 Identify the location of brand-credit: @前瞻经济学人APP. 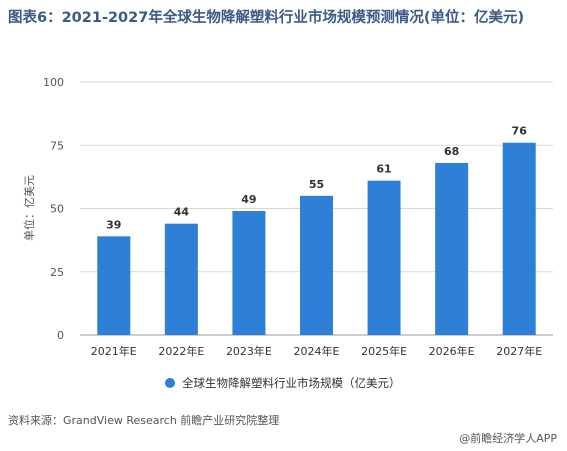
(508, 438).